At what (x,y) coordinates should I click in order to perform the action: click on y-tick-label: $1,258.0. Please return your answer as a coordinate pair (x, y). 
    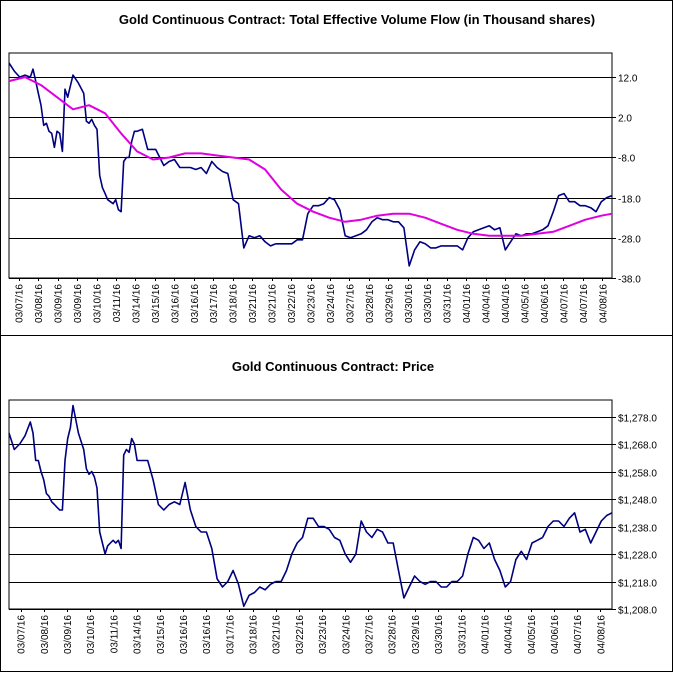
    Looking at the image, I should click on (637, 474).